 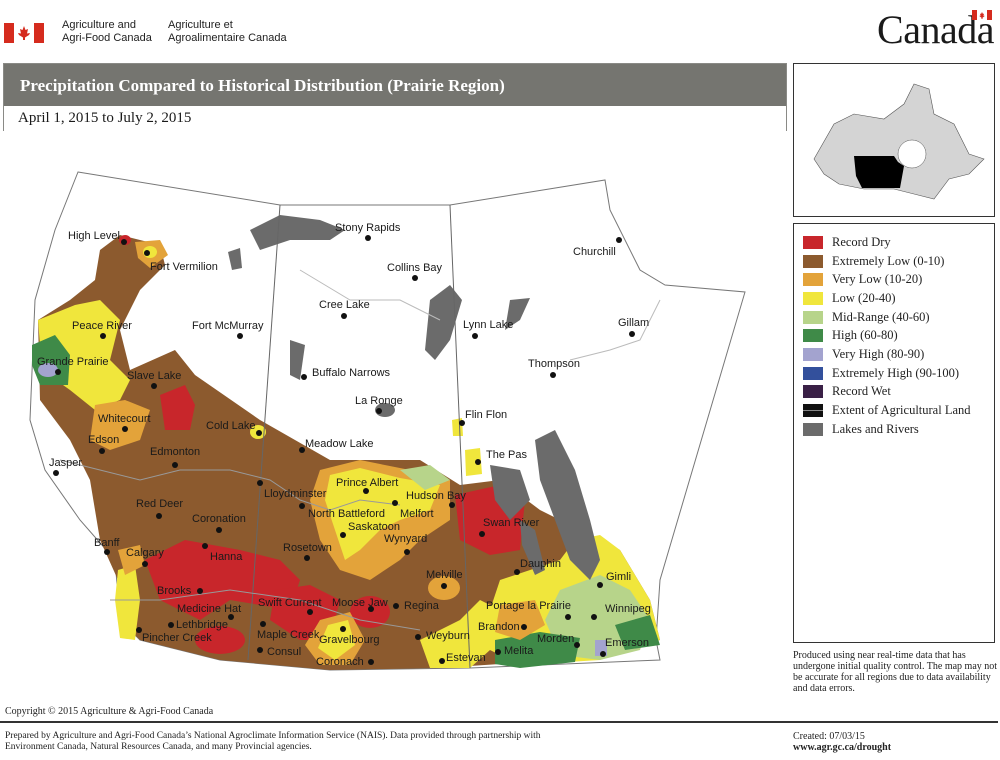 What do you see at coordinates (901, 410) in the screenshot?
I see `legend-label: Extent of Agricultural Land` at bounding box center [901, 410].